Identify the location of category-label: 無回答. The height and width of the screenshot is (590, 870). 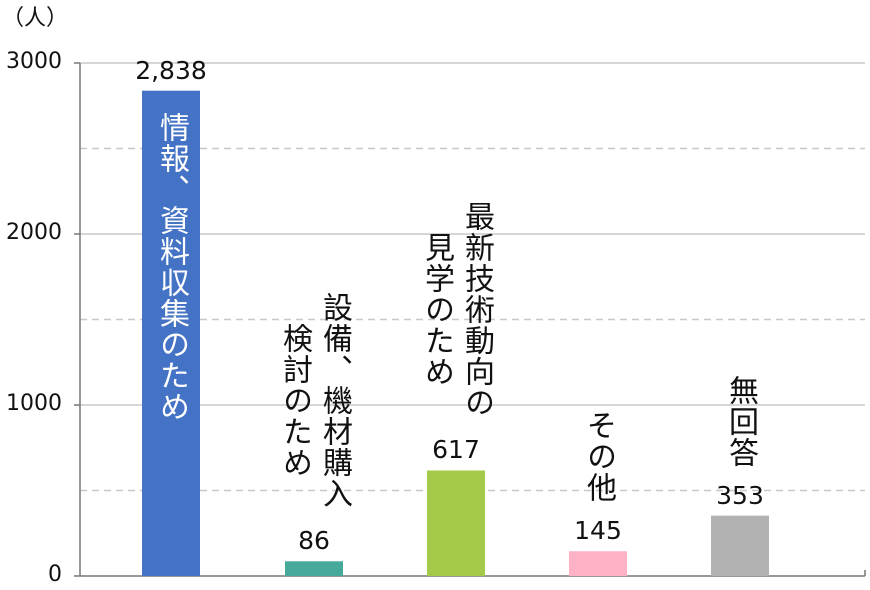
(740, 421).